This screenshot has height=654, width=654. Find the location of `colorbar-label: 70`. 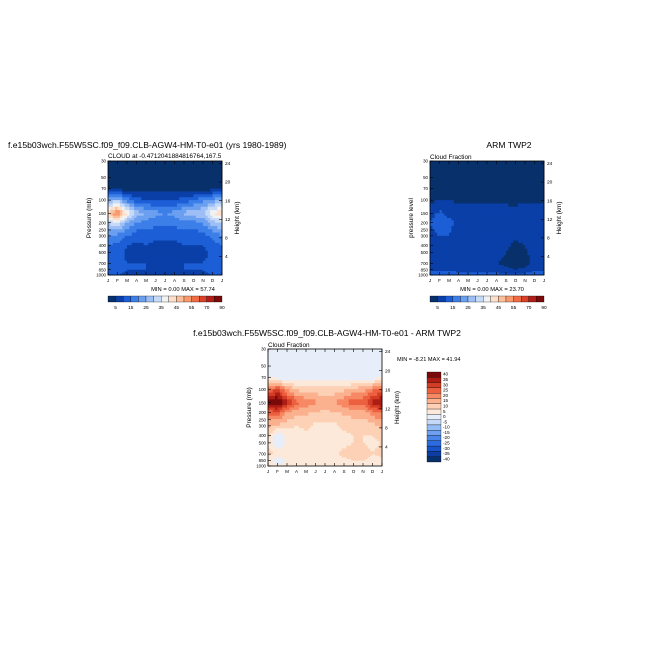

colorbar-label: 70 is located at coordinates (529, 308).